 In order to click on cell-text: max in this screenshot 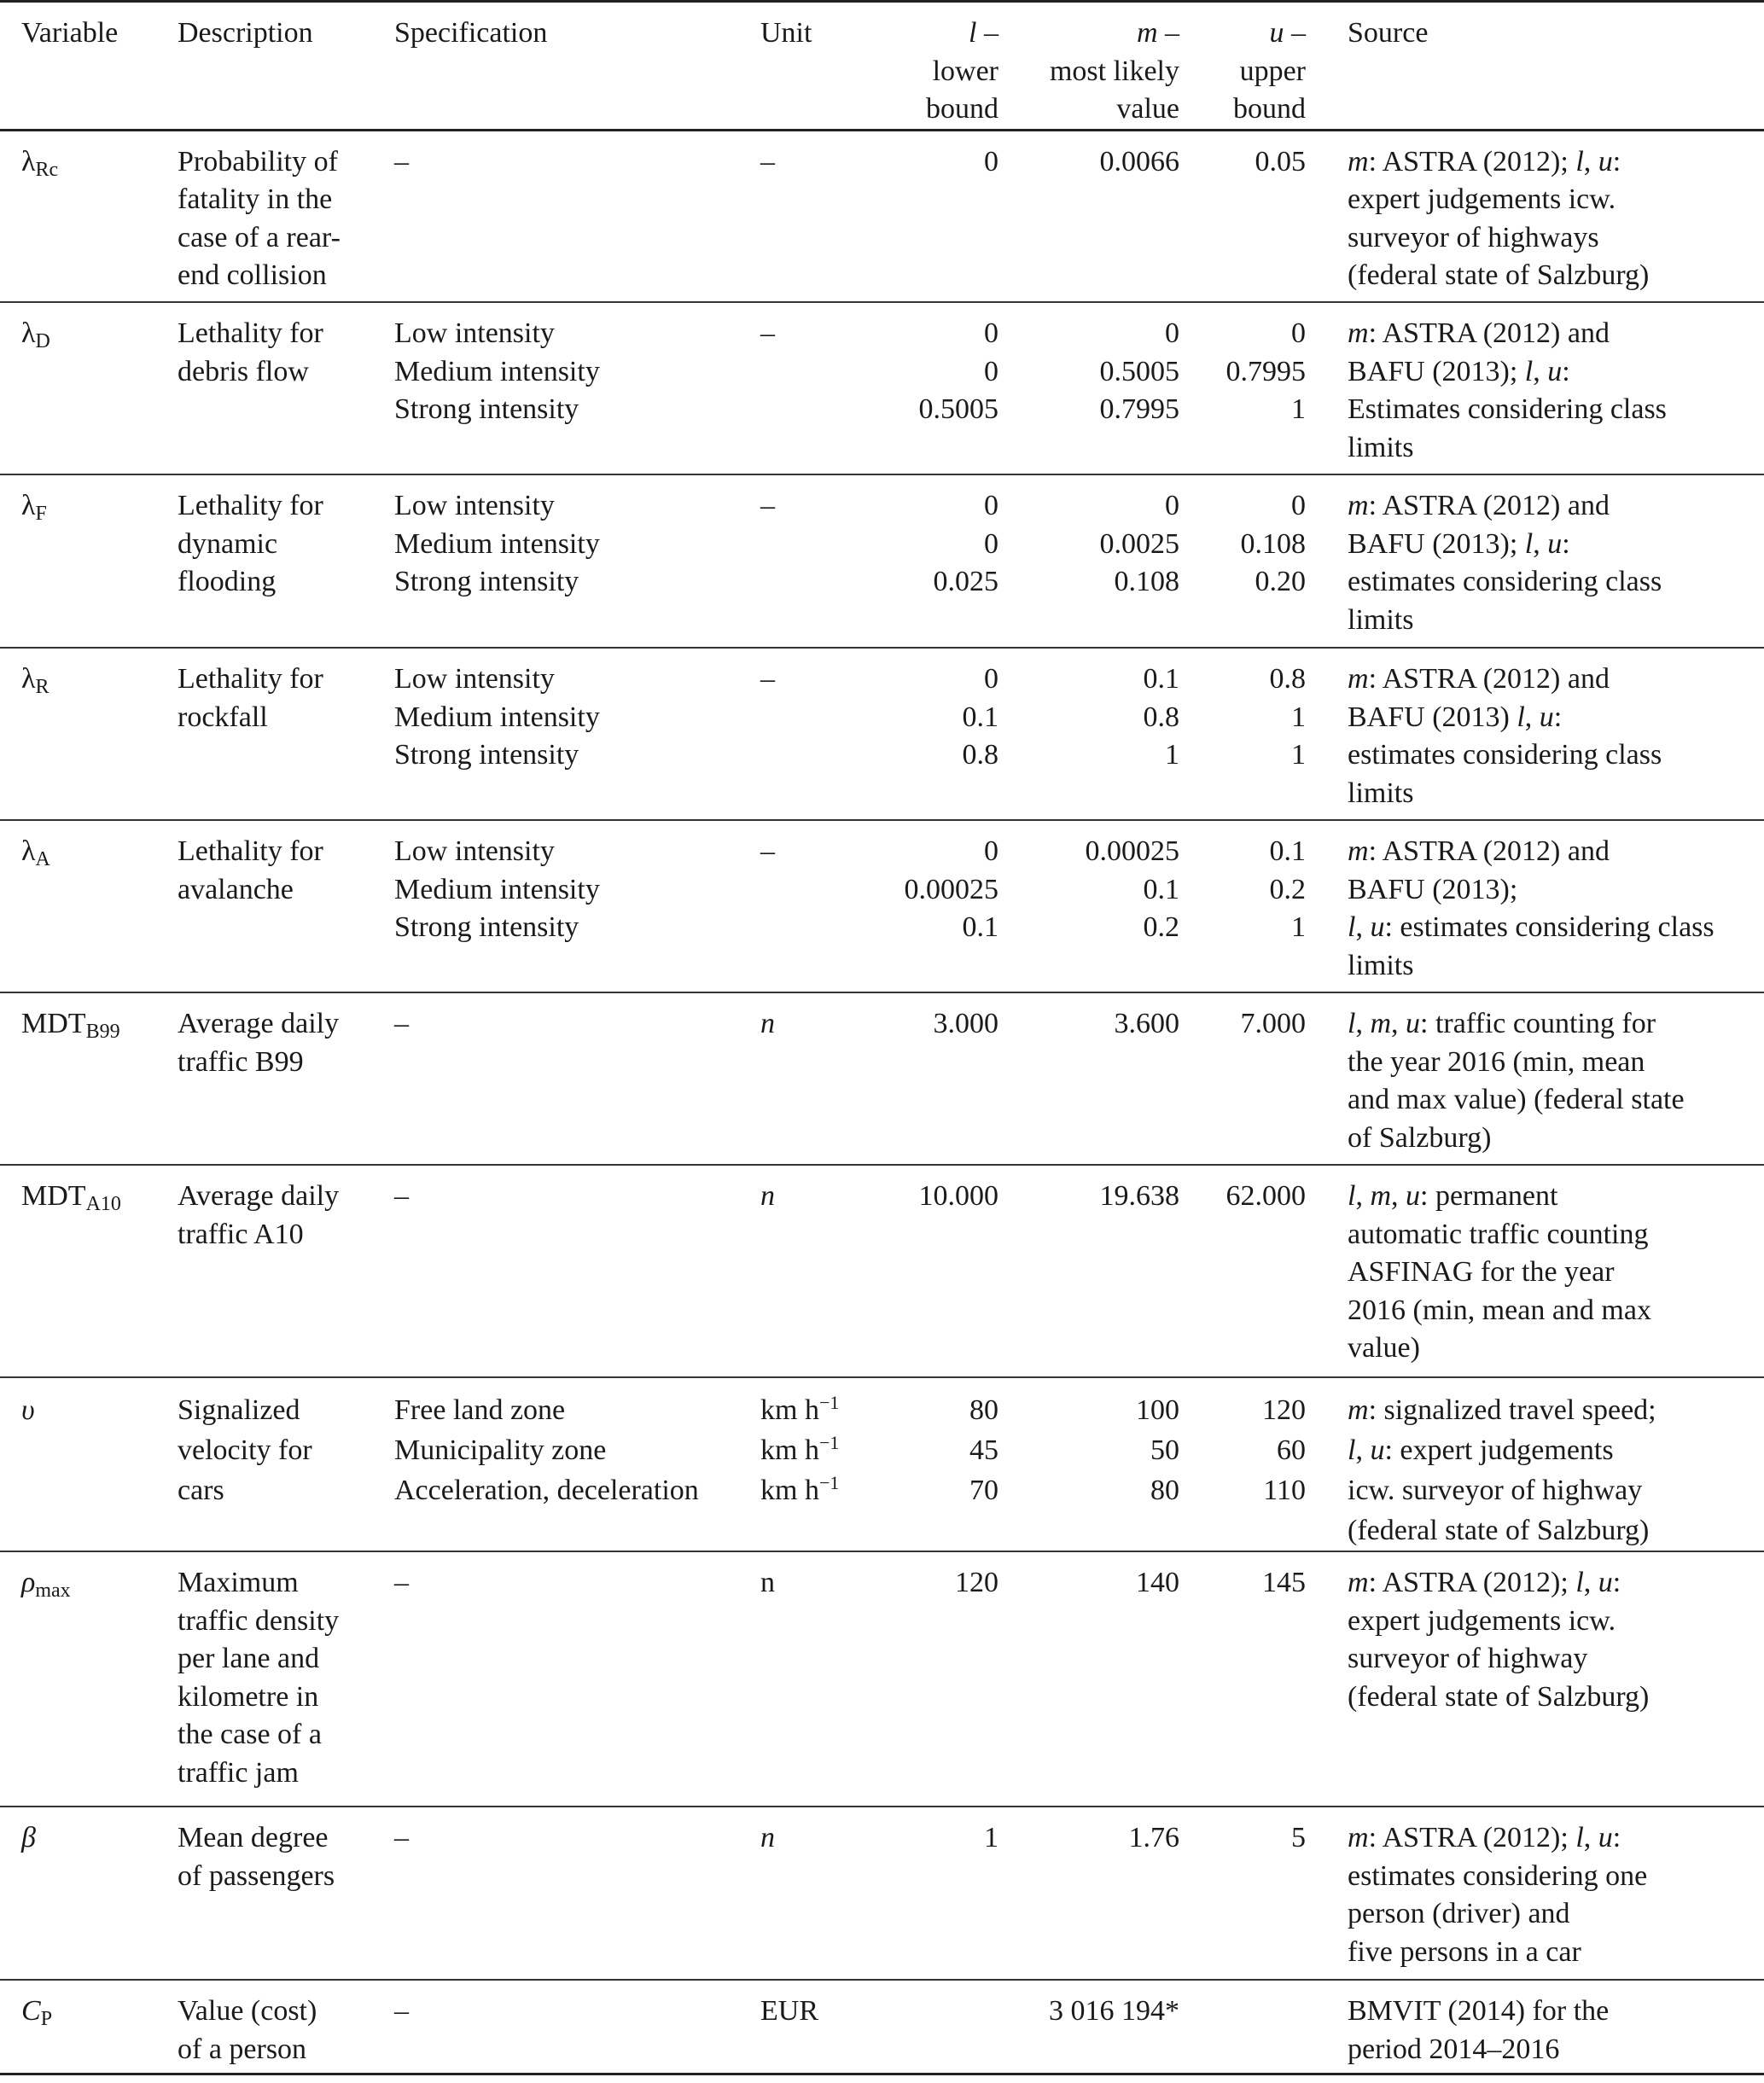, I will do `click(53, 1591)`.